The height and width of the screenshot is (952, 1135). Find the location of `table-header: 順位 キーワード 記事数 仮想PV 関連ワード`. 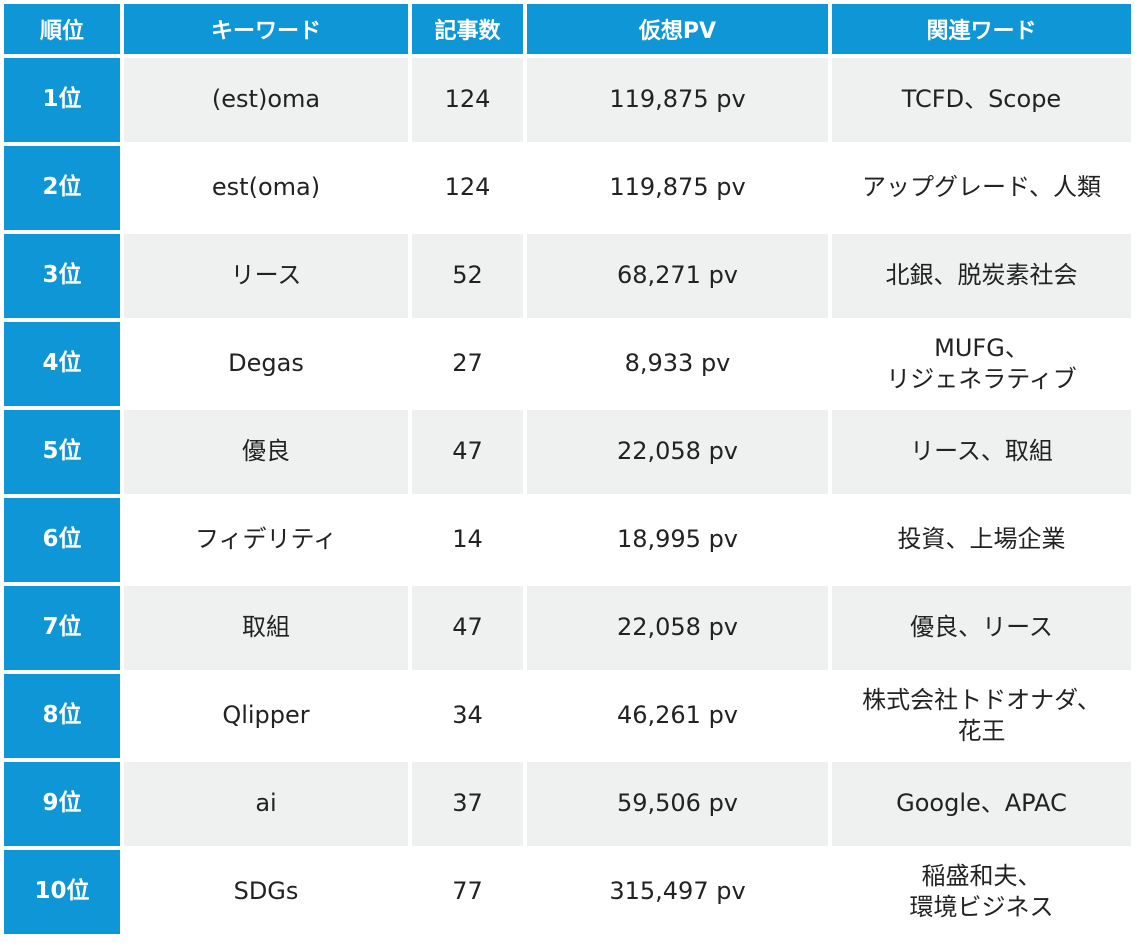

table-header: 順位 キーワード 記事数 仮想PV 関連ワード is located at coordinates (567, 29).